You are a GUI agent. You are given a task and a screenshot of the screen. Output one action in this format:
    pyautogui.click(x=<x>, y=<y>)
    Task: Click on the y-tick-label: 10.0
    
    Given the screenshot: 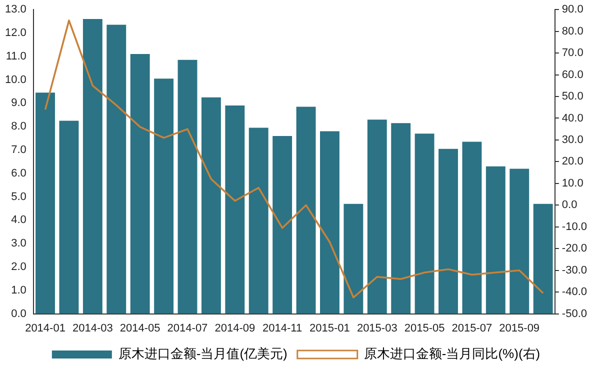 What is the action you would take?
    pyautogui.click(x=15, y=80)
    